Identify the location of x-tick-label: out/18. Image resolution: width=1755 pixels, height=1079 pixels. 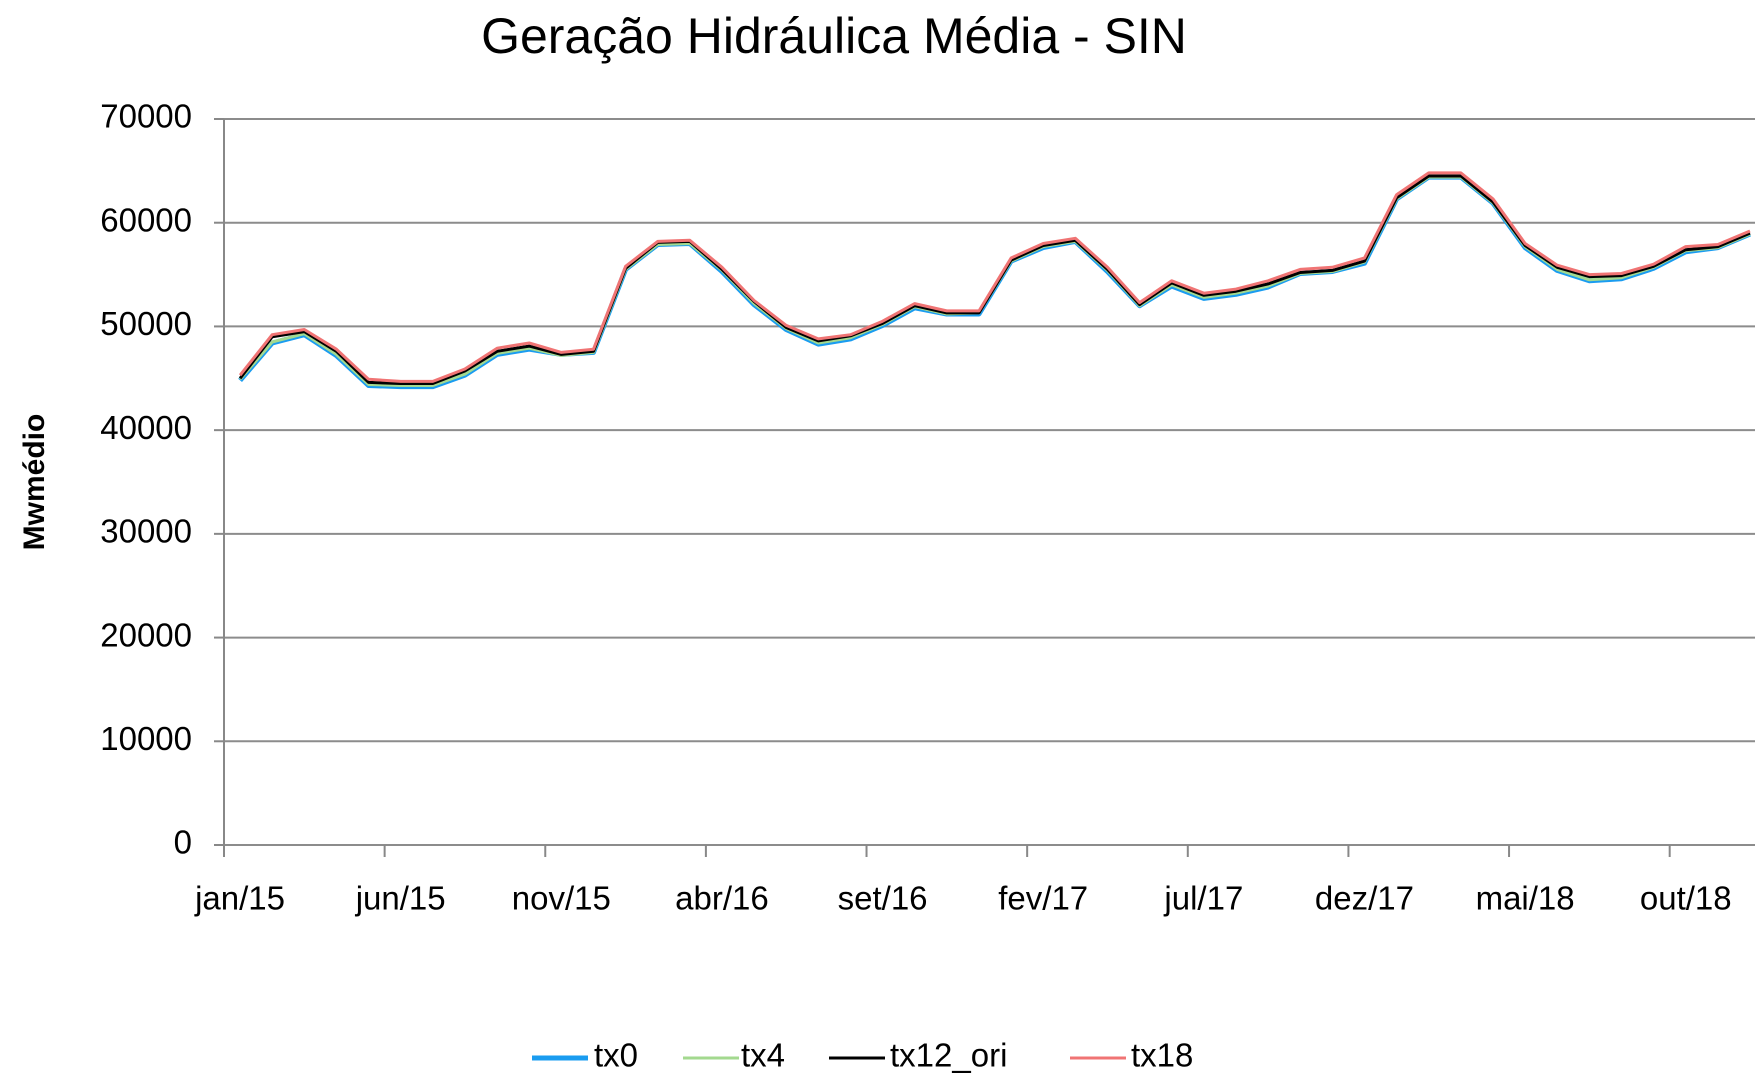
(1686, 898).